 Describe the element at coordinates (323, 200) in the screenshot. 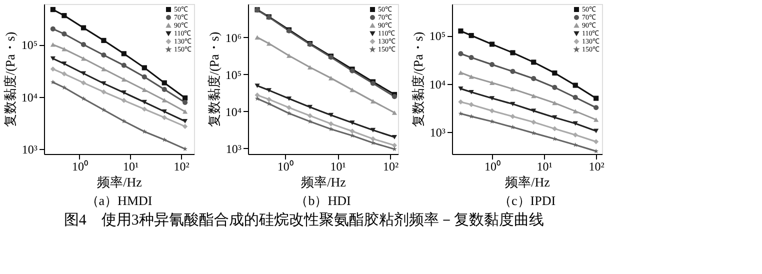

I see `text: （b）HDI` at that location.